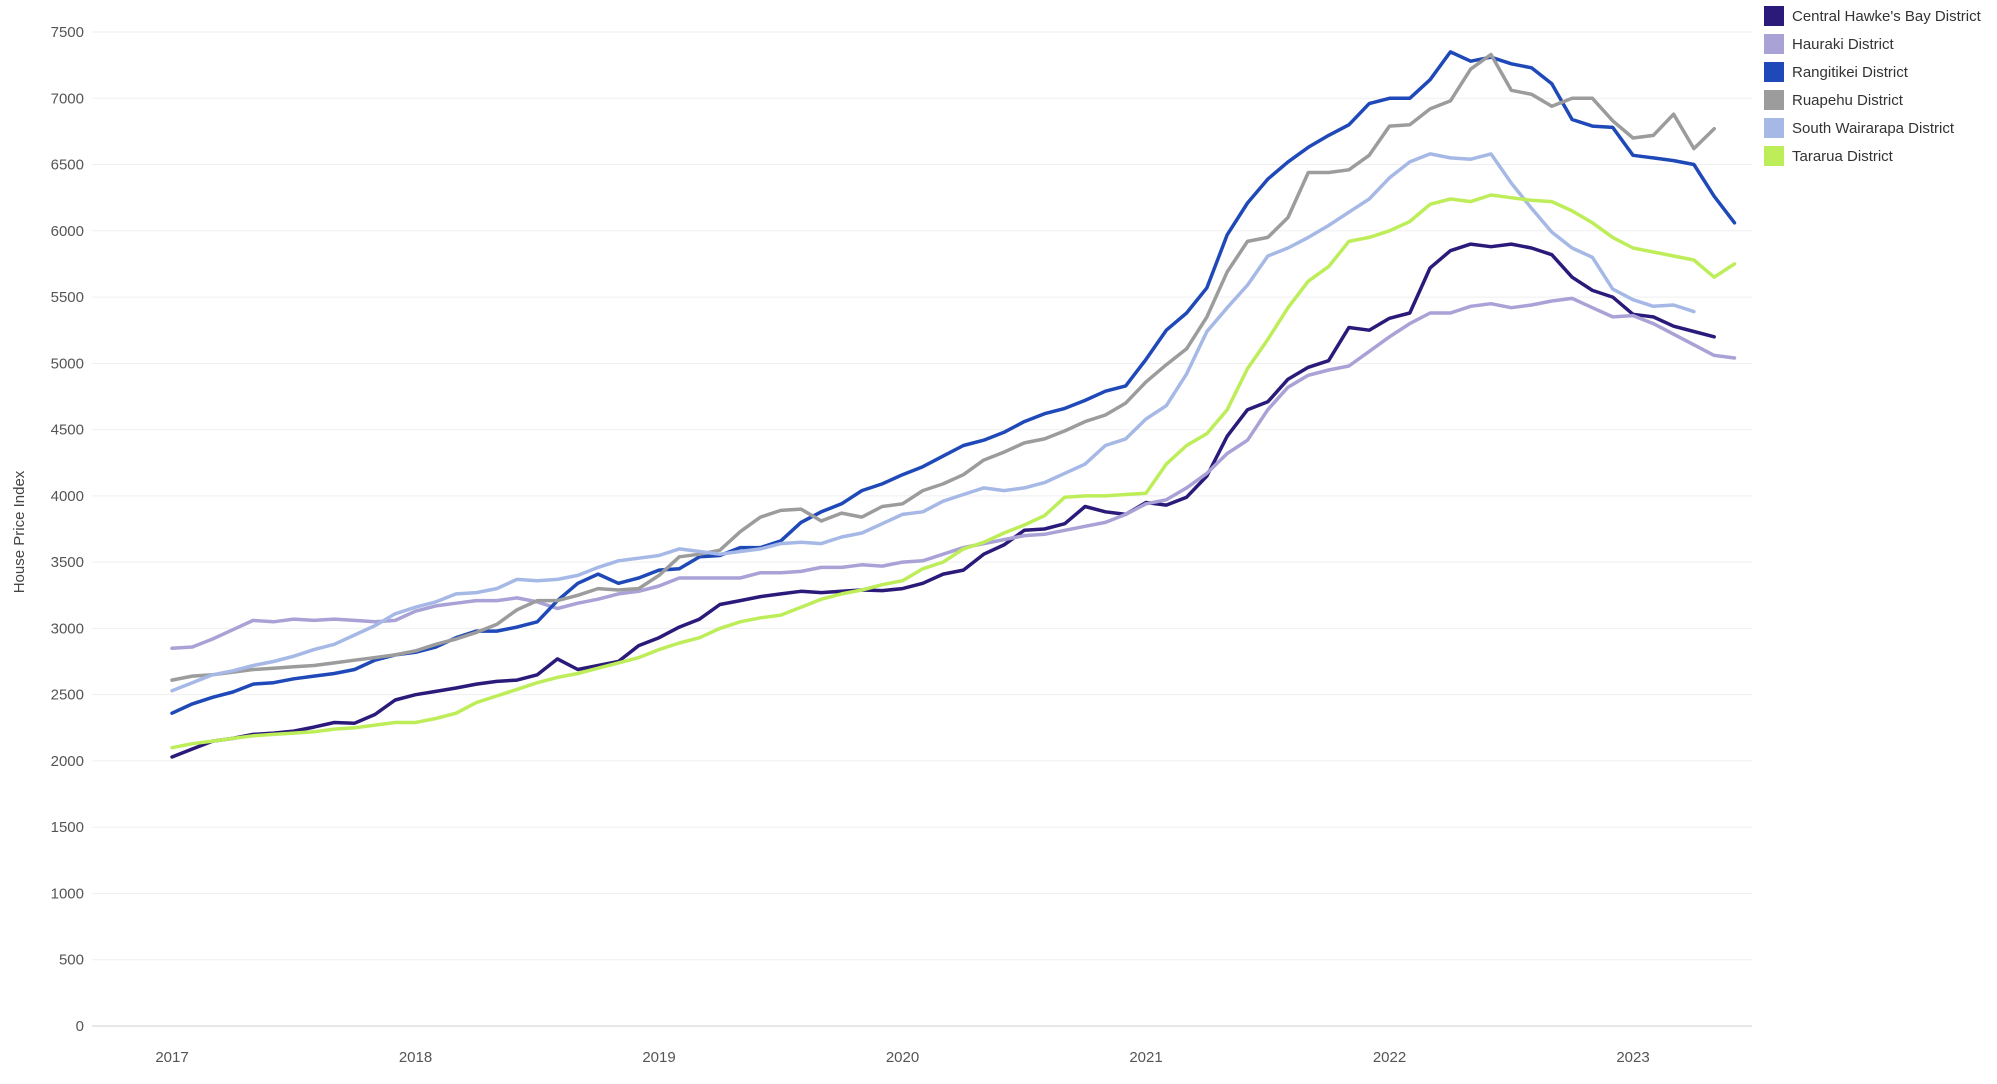 This screenshot has width=1997, height=1084. Describe the element at coordinates (171, 1057) in the screenshot. I see `x-tick-label: 2017` at that location.